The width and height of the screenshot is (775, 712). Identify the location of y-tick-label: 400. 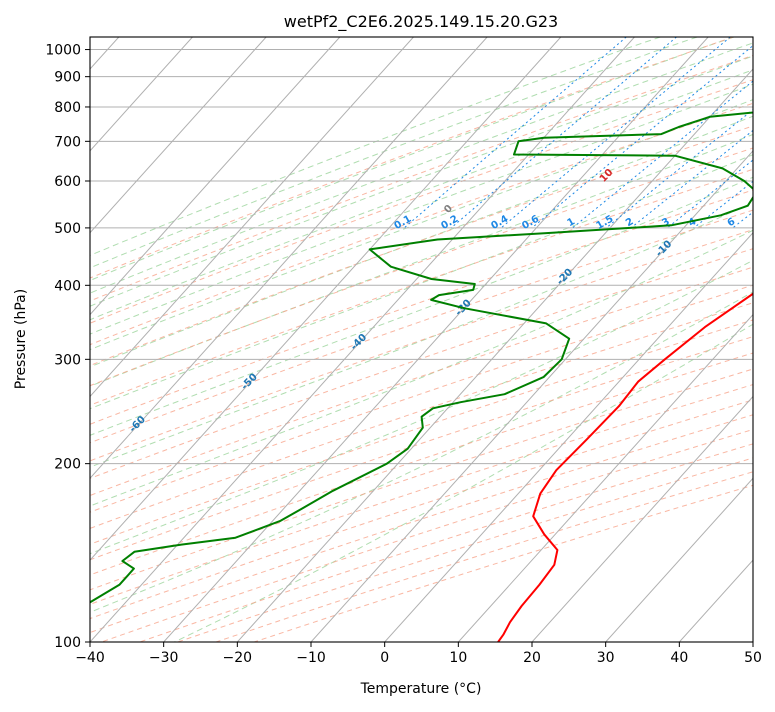
(67, 286).